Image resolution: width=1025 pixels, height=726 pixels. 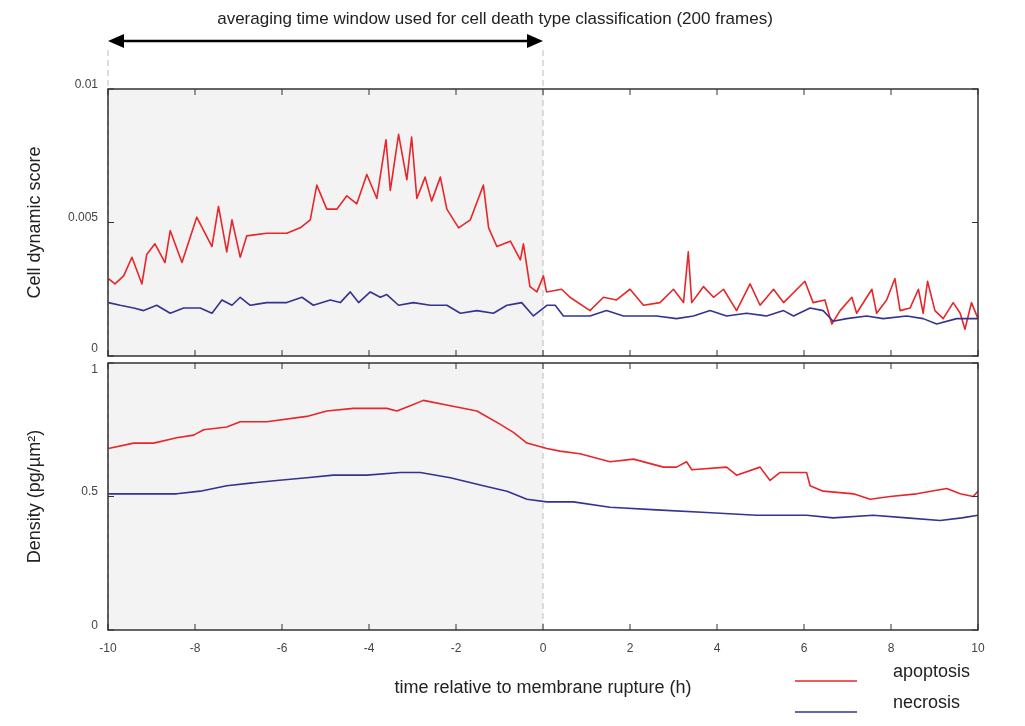 I want to click on x-tick-label: -4, so click(x=369, y=648).